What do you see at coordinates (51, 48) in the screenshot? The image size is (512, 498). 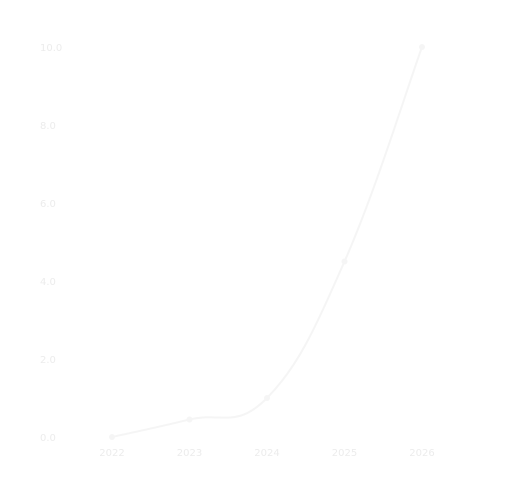 I see `y-tick-label: 10.0` at bounding box center [51, 48].